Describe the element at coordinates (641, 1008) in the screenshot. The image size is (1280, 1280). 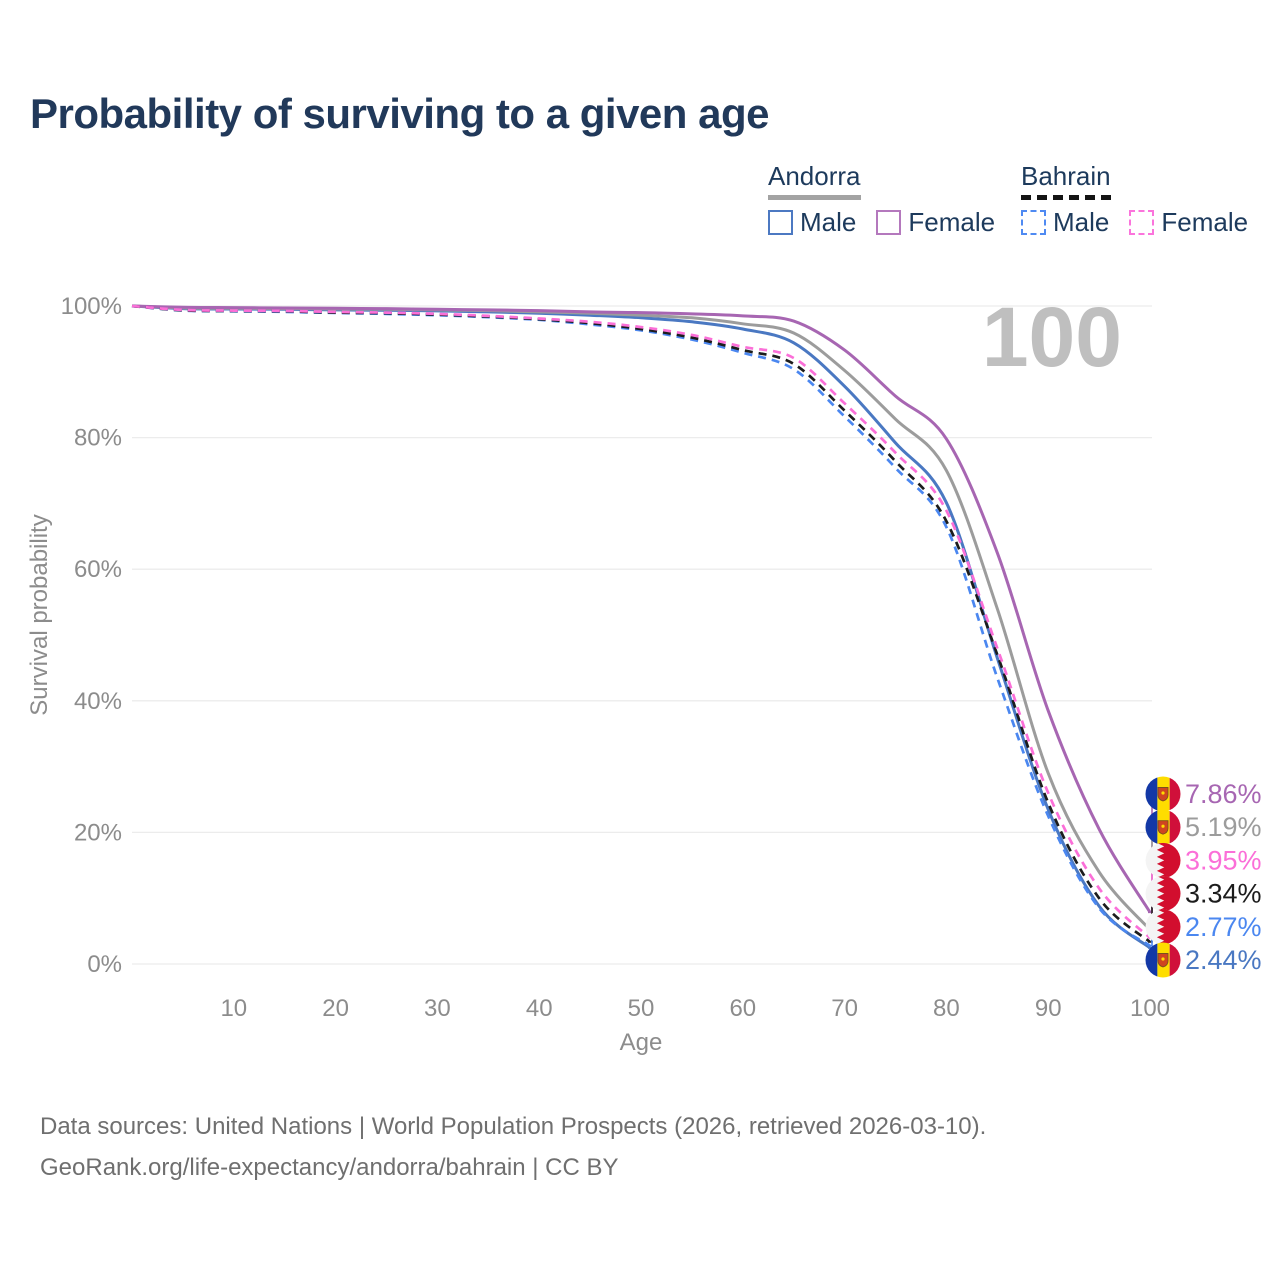
I see `x-tick-label: 50` at that location.